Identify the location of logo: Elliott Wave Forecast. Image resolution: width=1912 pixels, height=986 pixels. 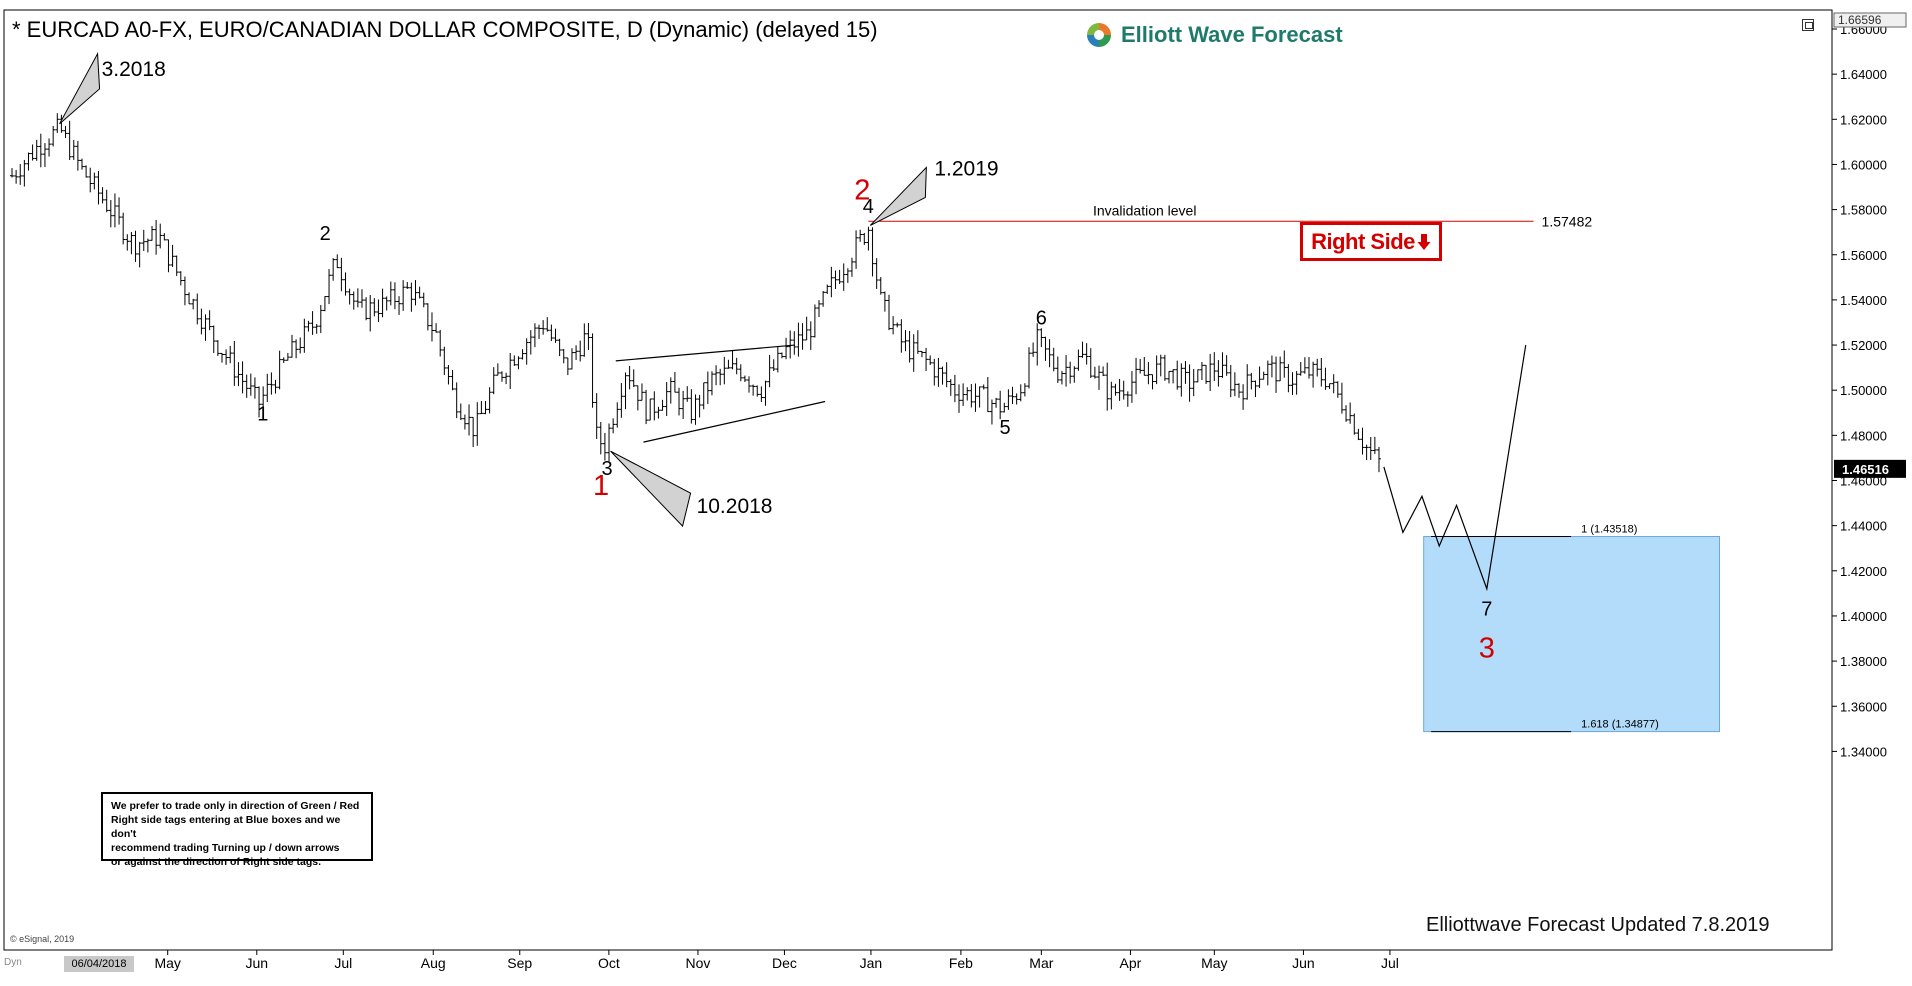
(1213, 35).